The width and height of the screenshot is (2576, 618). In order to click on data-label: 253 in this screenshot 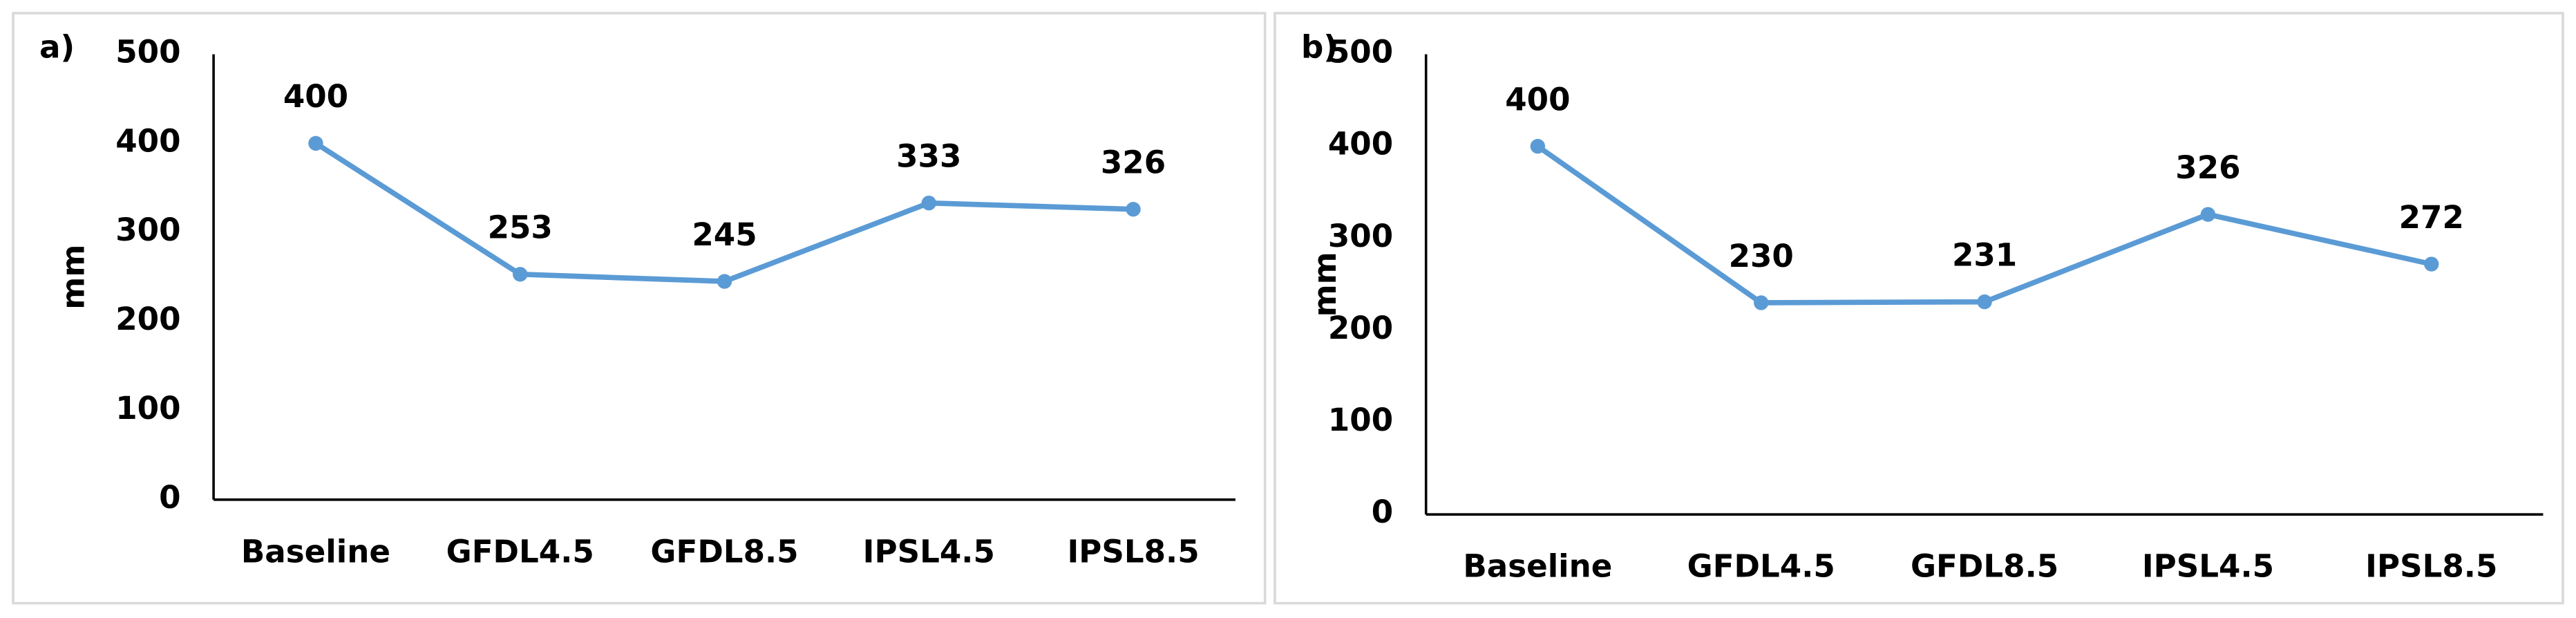, I will do `click(520, 227)`.